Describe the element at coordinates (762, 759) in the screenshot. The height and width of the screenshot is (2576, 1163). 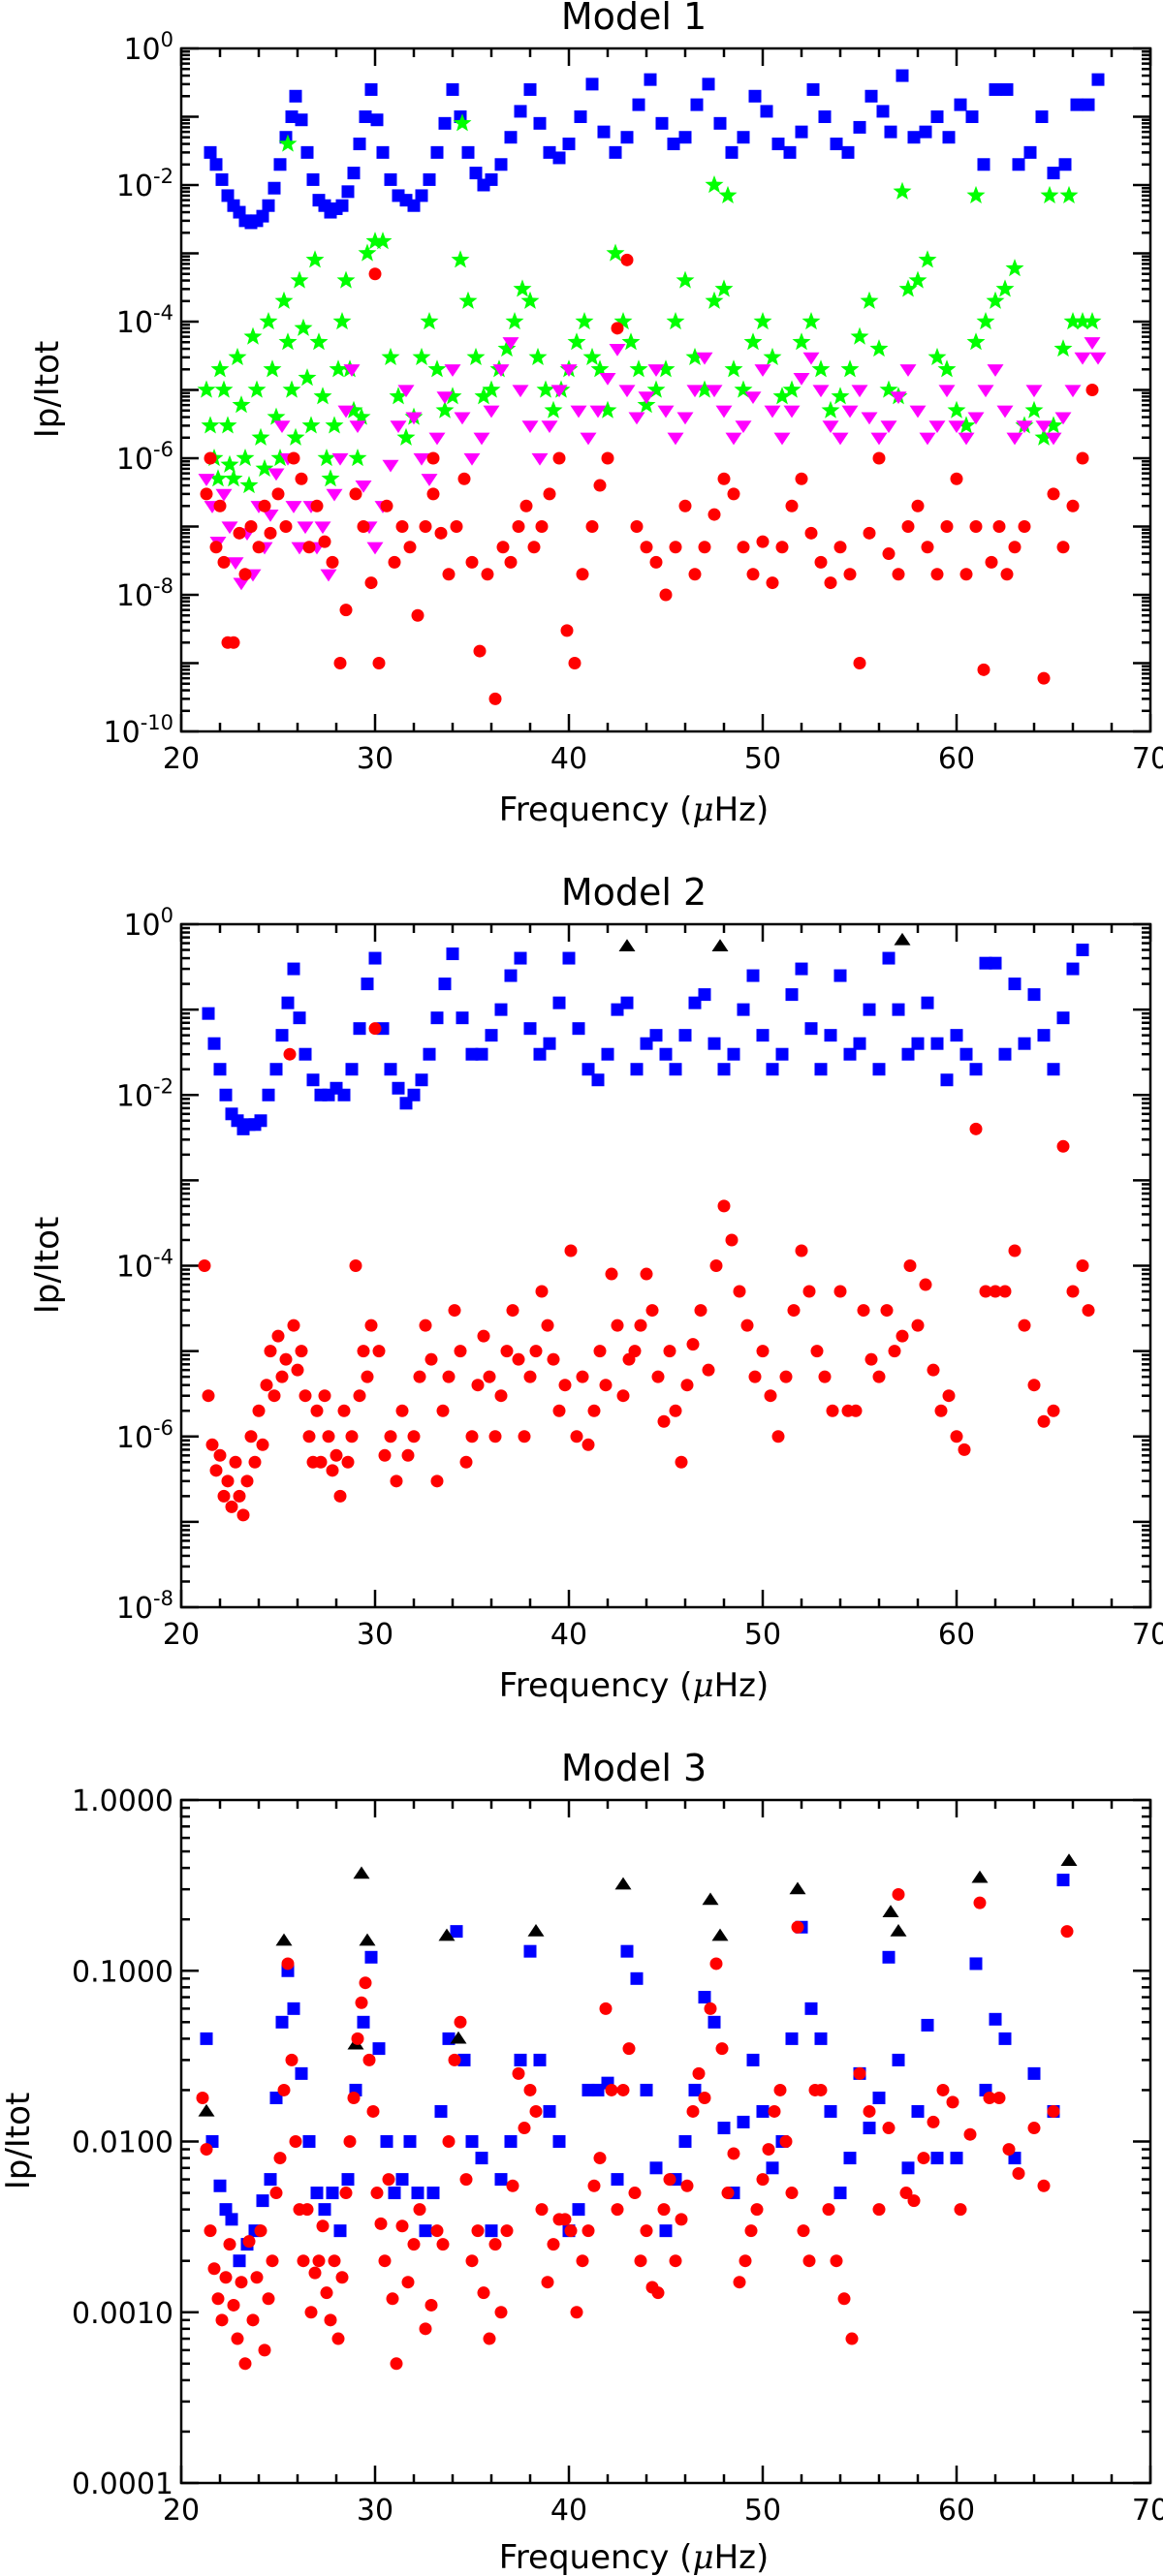
I see `x-tick-label: 50` at that location.